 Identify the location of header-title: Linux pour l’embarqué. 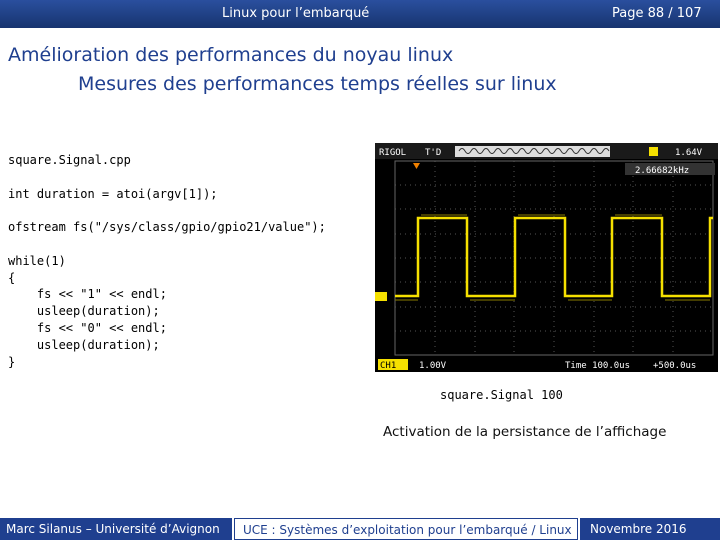
(296, 13).